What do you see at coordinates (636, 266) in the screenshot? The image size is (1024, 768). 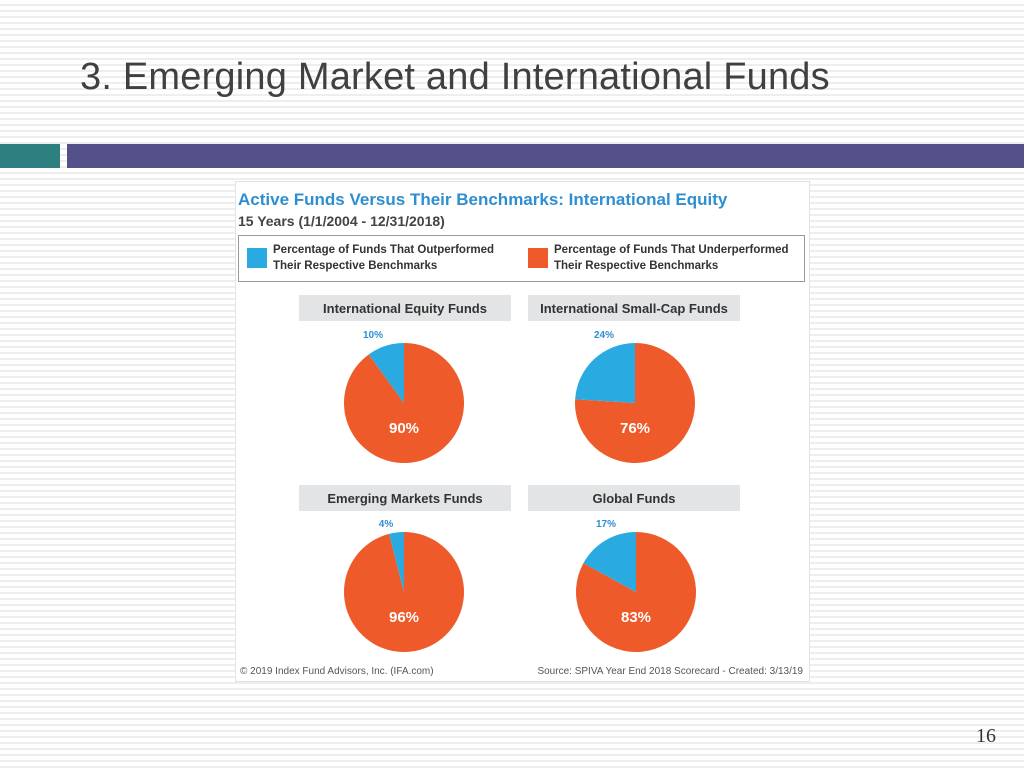 I see `legend-underperformed-line2: Their Respective Benchmarks` at bounding box center [636, 266].